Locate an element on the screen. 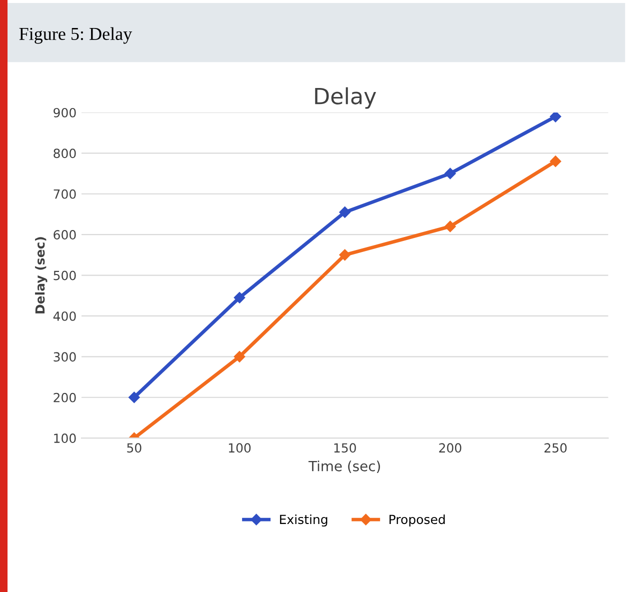  y-tick-label: 500 is located at coordinates (65, 275).